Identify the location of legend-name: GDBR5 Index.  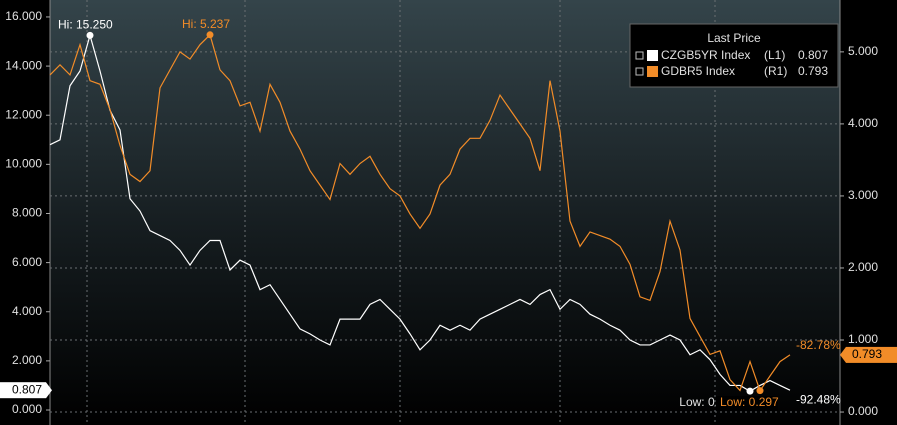
(698, 71).